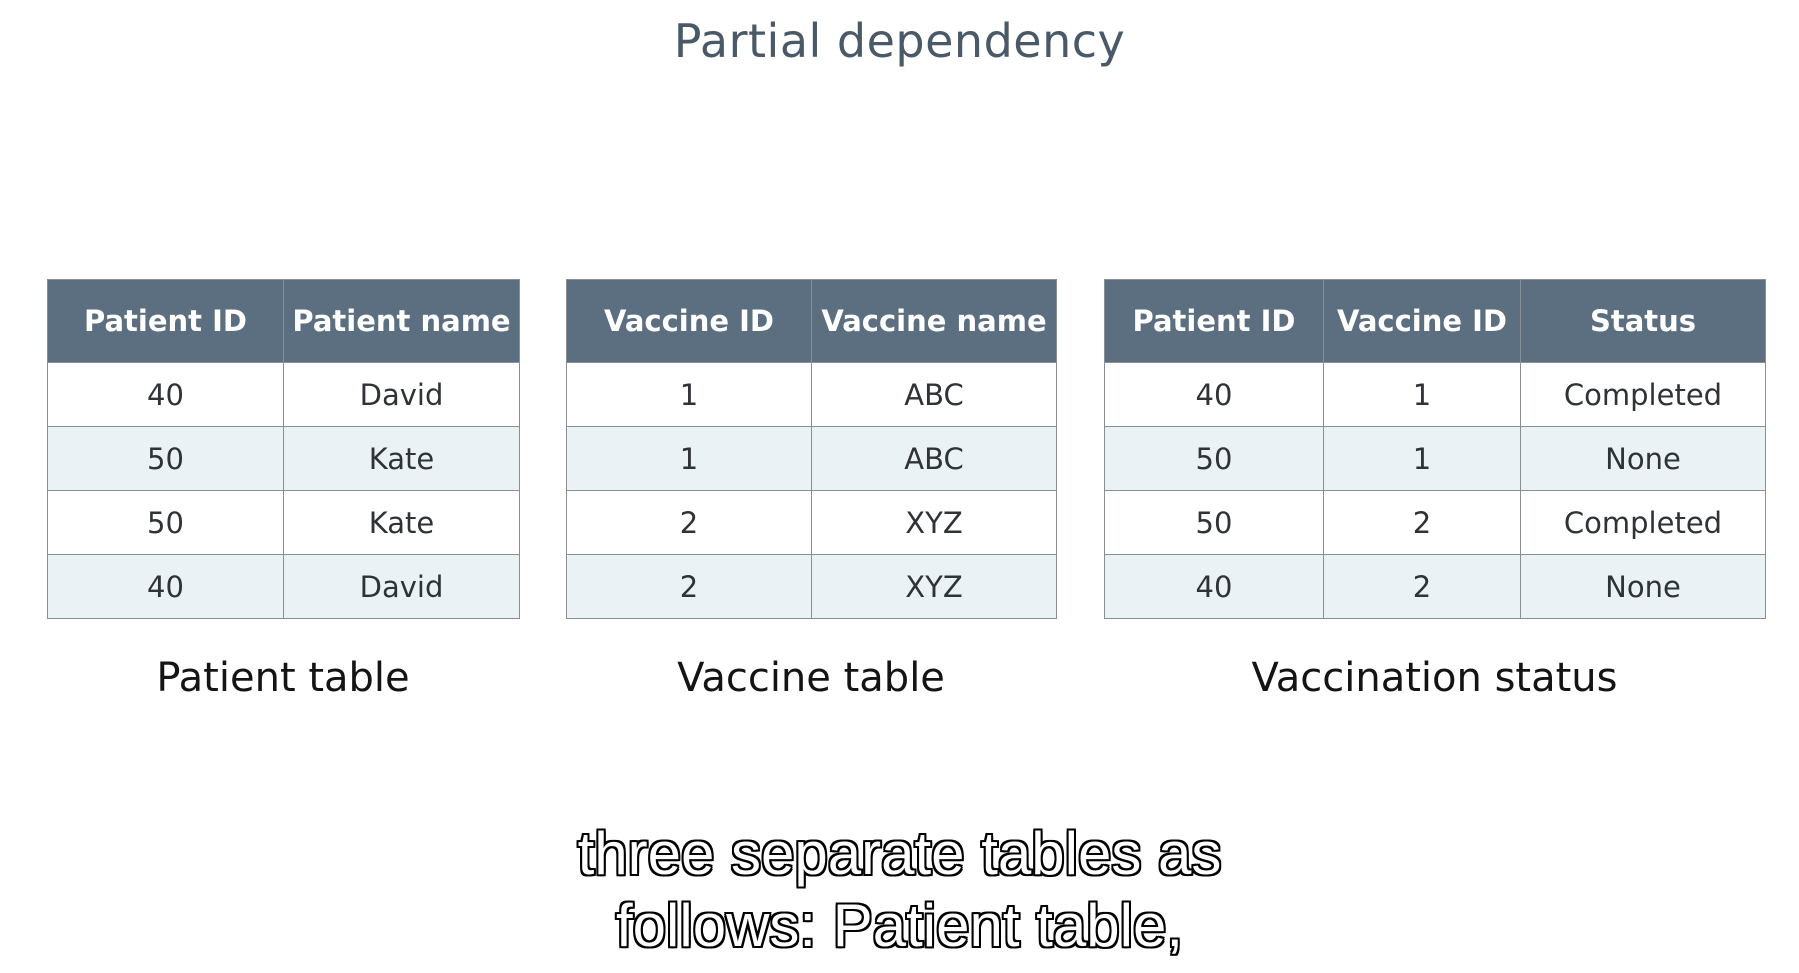 The width and height of the screenshot is (1799, 973). I want to click on table-header-row: Patient ID Vaccine ID Status, so click(1435, 321).